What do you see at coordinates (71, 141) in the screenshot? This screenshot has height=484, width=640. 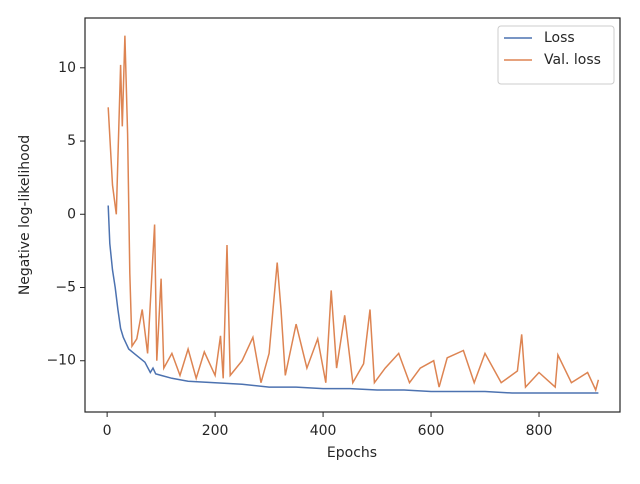 I see `y-tick-label: 5` at bounding box center [71, 141].